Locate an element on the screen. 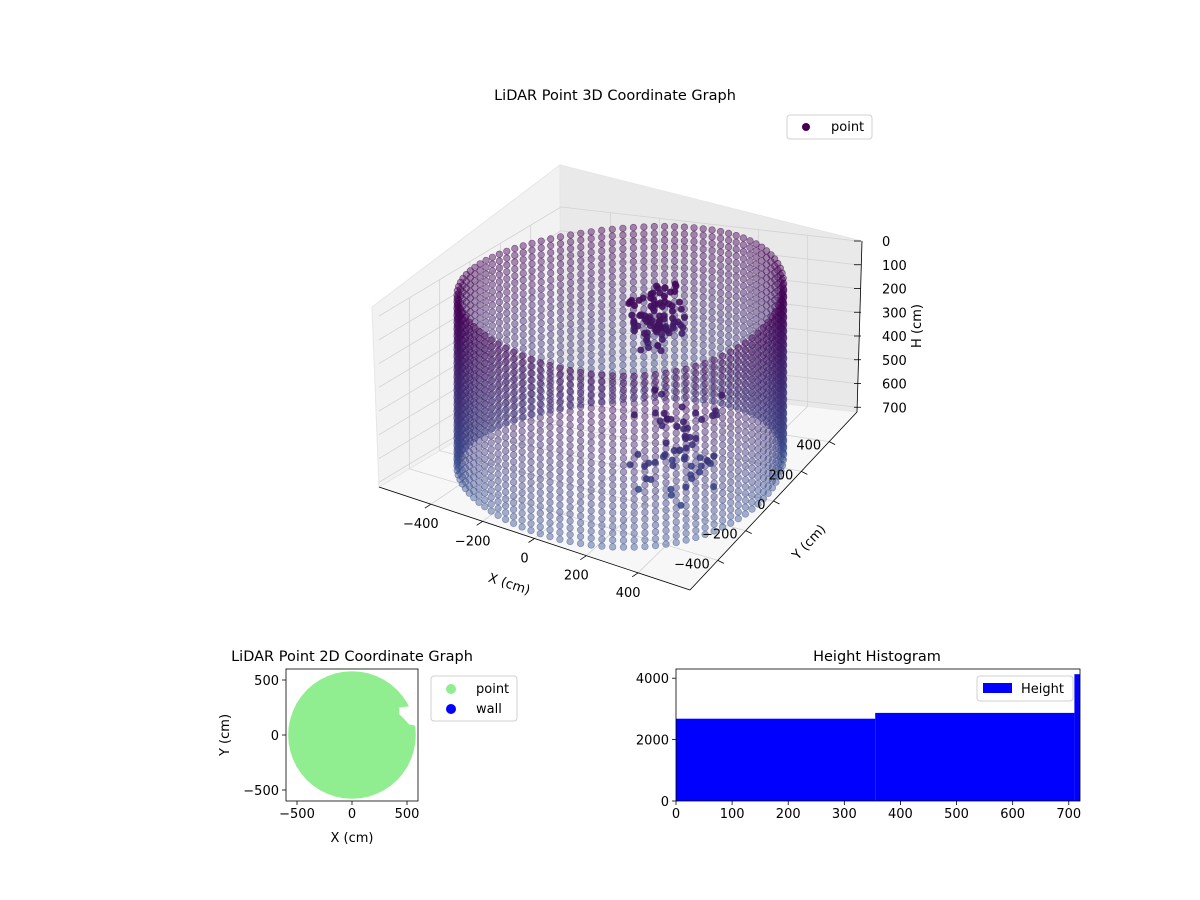 The image size is (1200, 900). x-tick-label: 400 is located at coordinates (628, 593).